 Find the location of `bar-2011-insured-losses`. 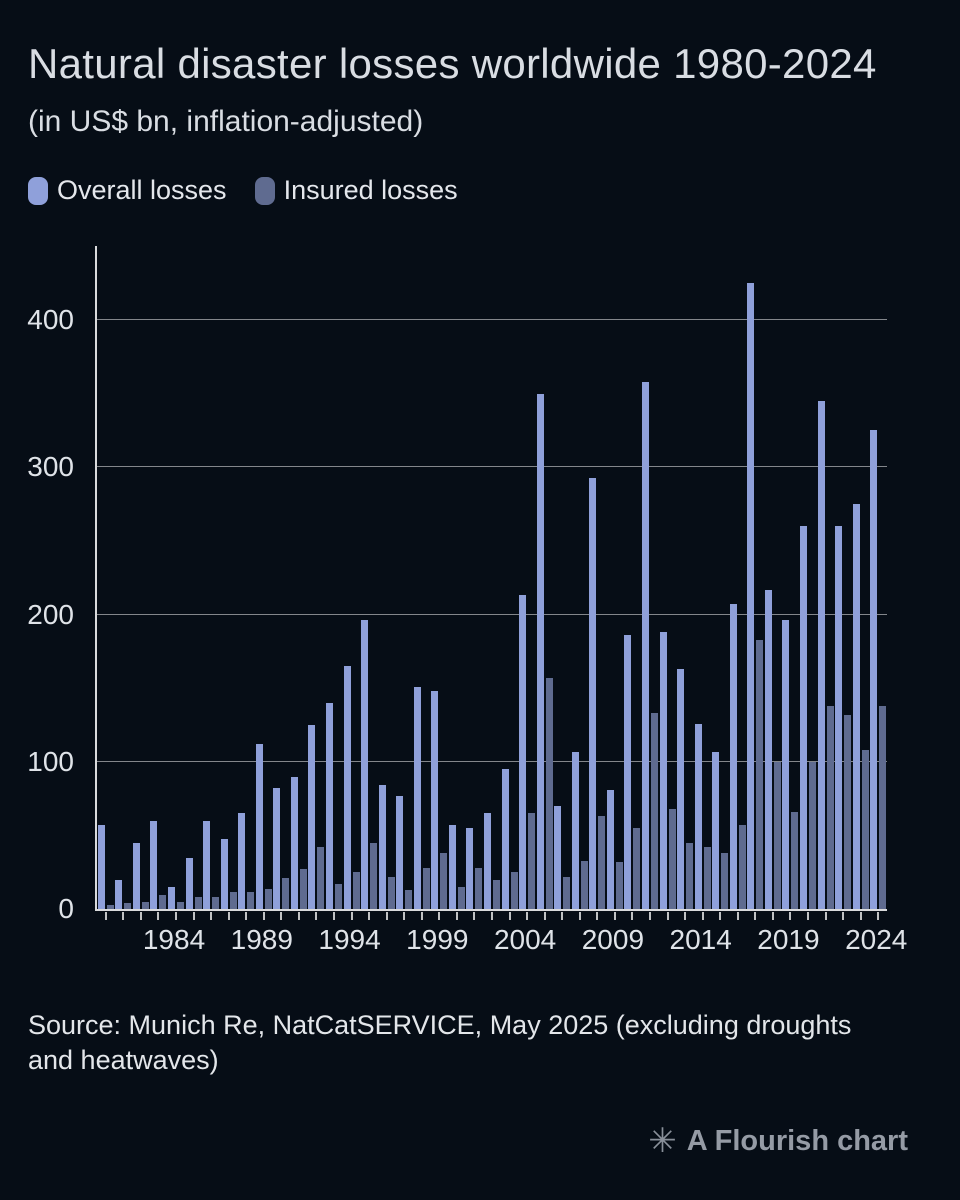

bar-2011-insured-losses is located at coordinates (654, 811).